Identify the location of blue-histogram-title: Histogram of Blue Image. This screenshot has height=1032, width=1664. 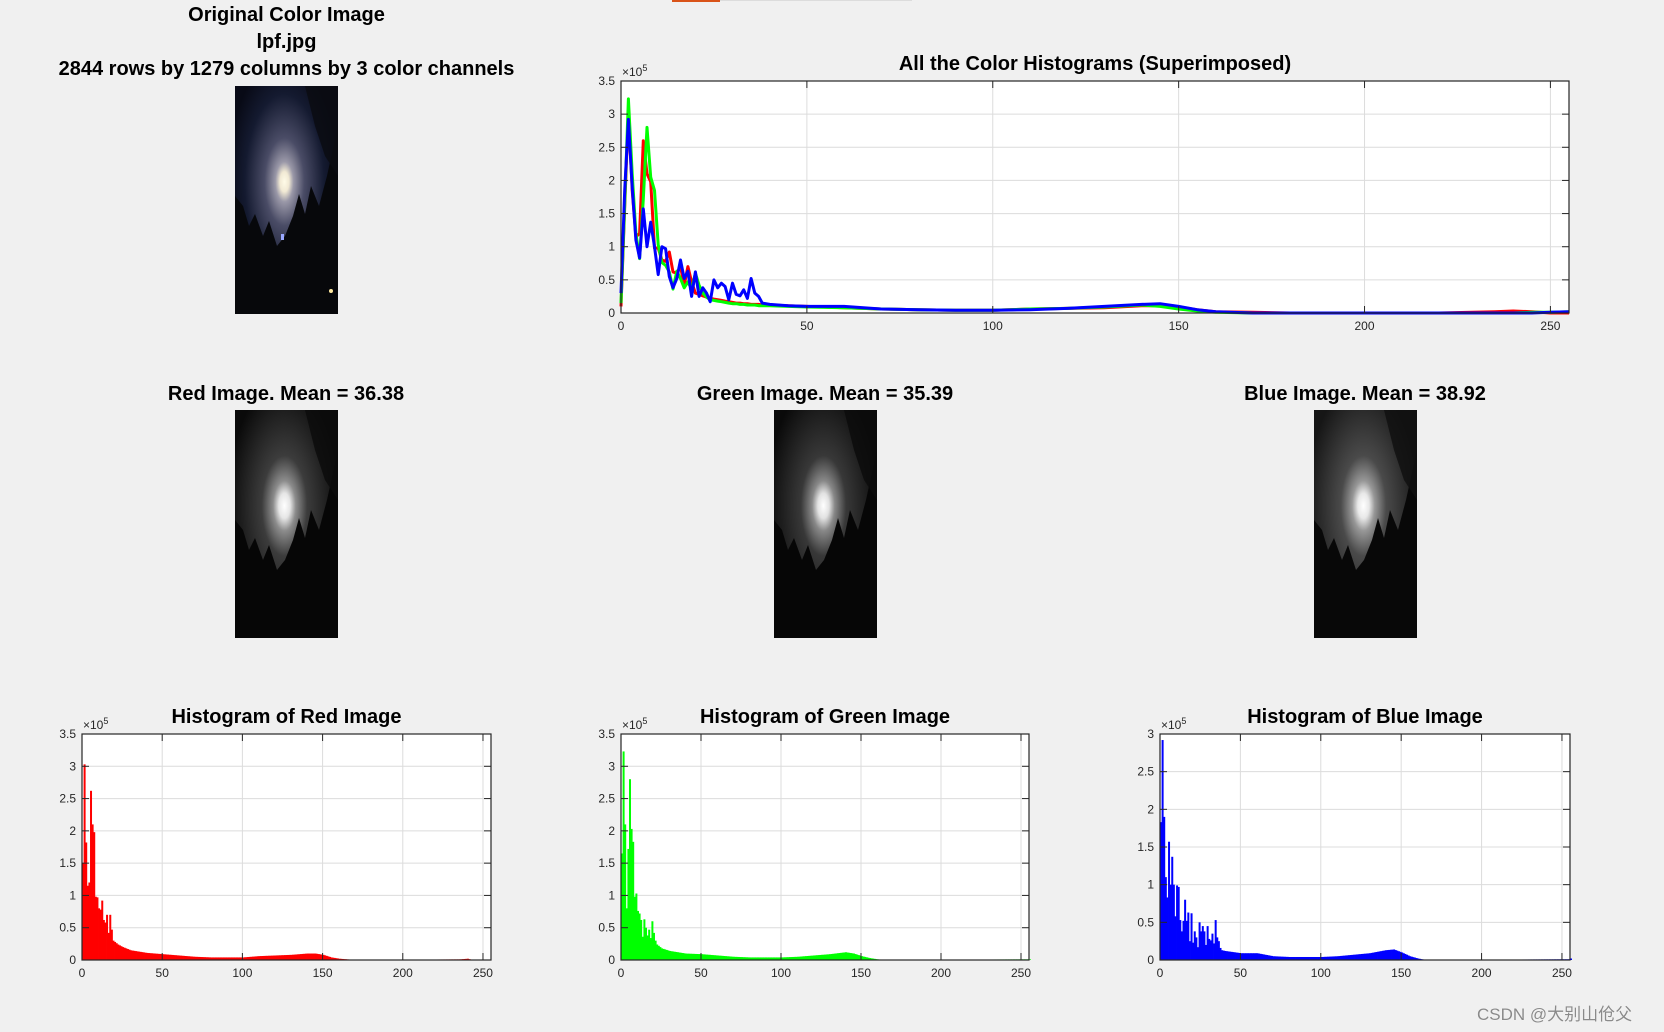
(1365, 717).